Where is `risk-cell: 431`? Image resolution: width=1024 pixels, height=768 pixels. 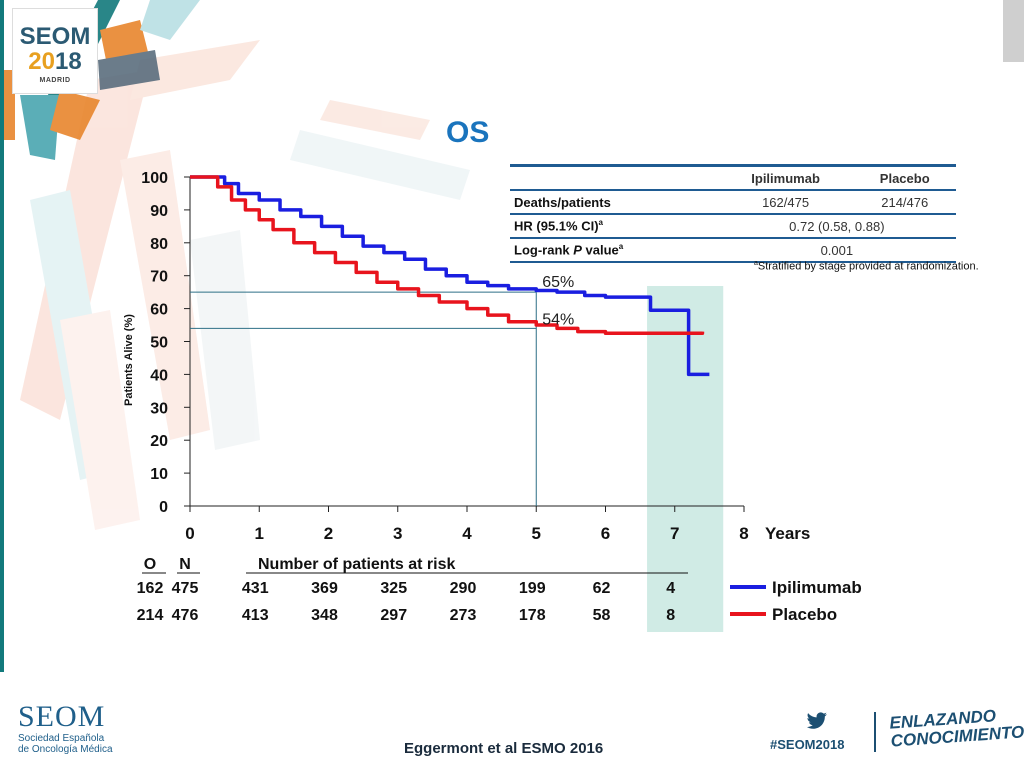 risk-cell: 431 is located at coordinates (255, 588).